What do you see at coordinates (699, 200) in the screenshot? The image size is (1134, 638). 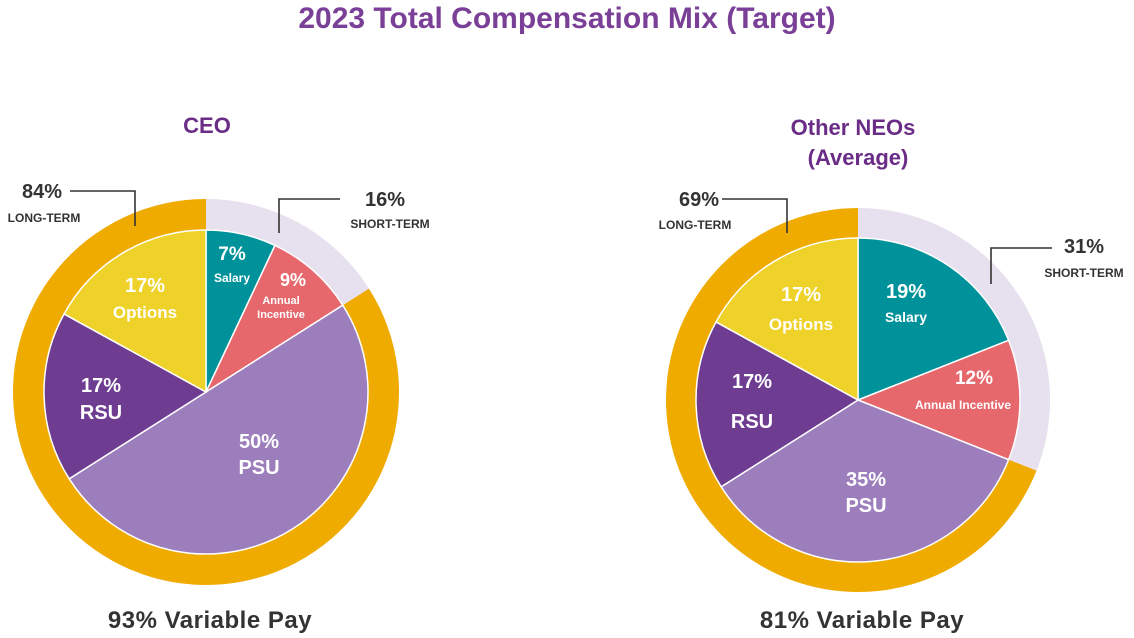 I see `neo-long-term-value: 69%` at bounding box center [699, 200].